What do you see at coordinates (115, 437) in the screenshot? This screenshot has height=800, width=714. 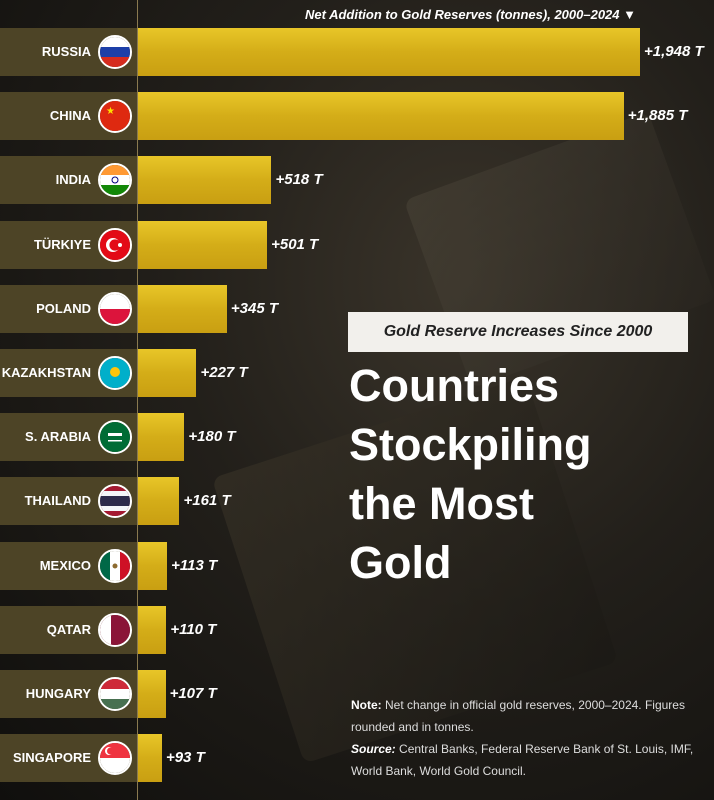 I see `saudi-arabia-flag-icon` at bounding box center [115, 437].